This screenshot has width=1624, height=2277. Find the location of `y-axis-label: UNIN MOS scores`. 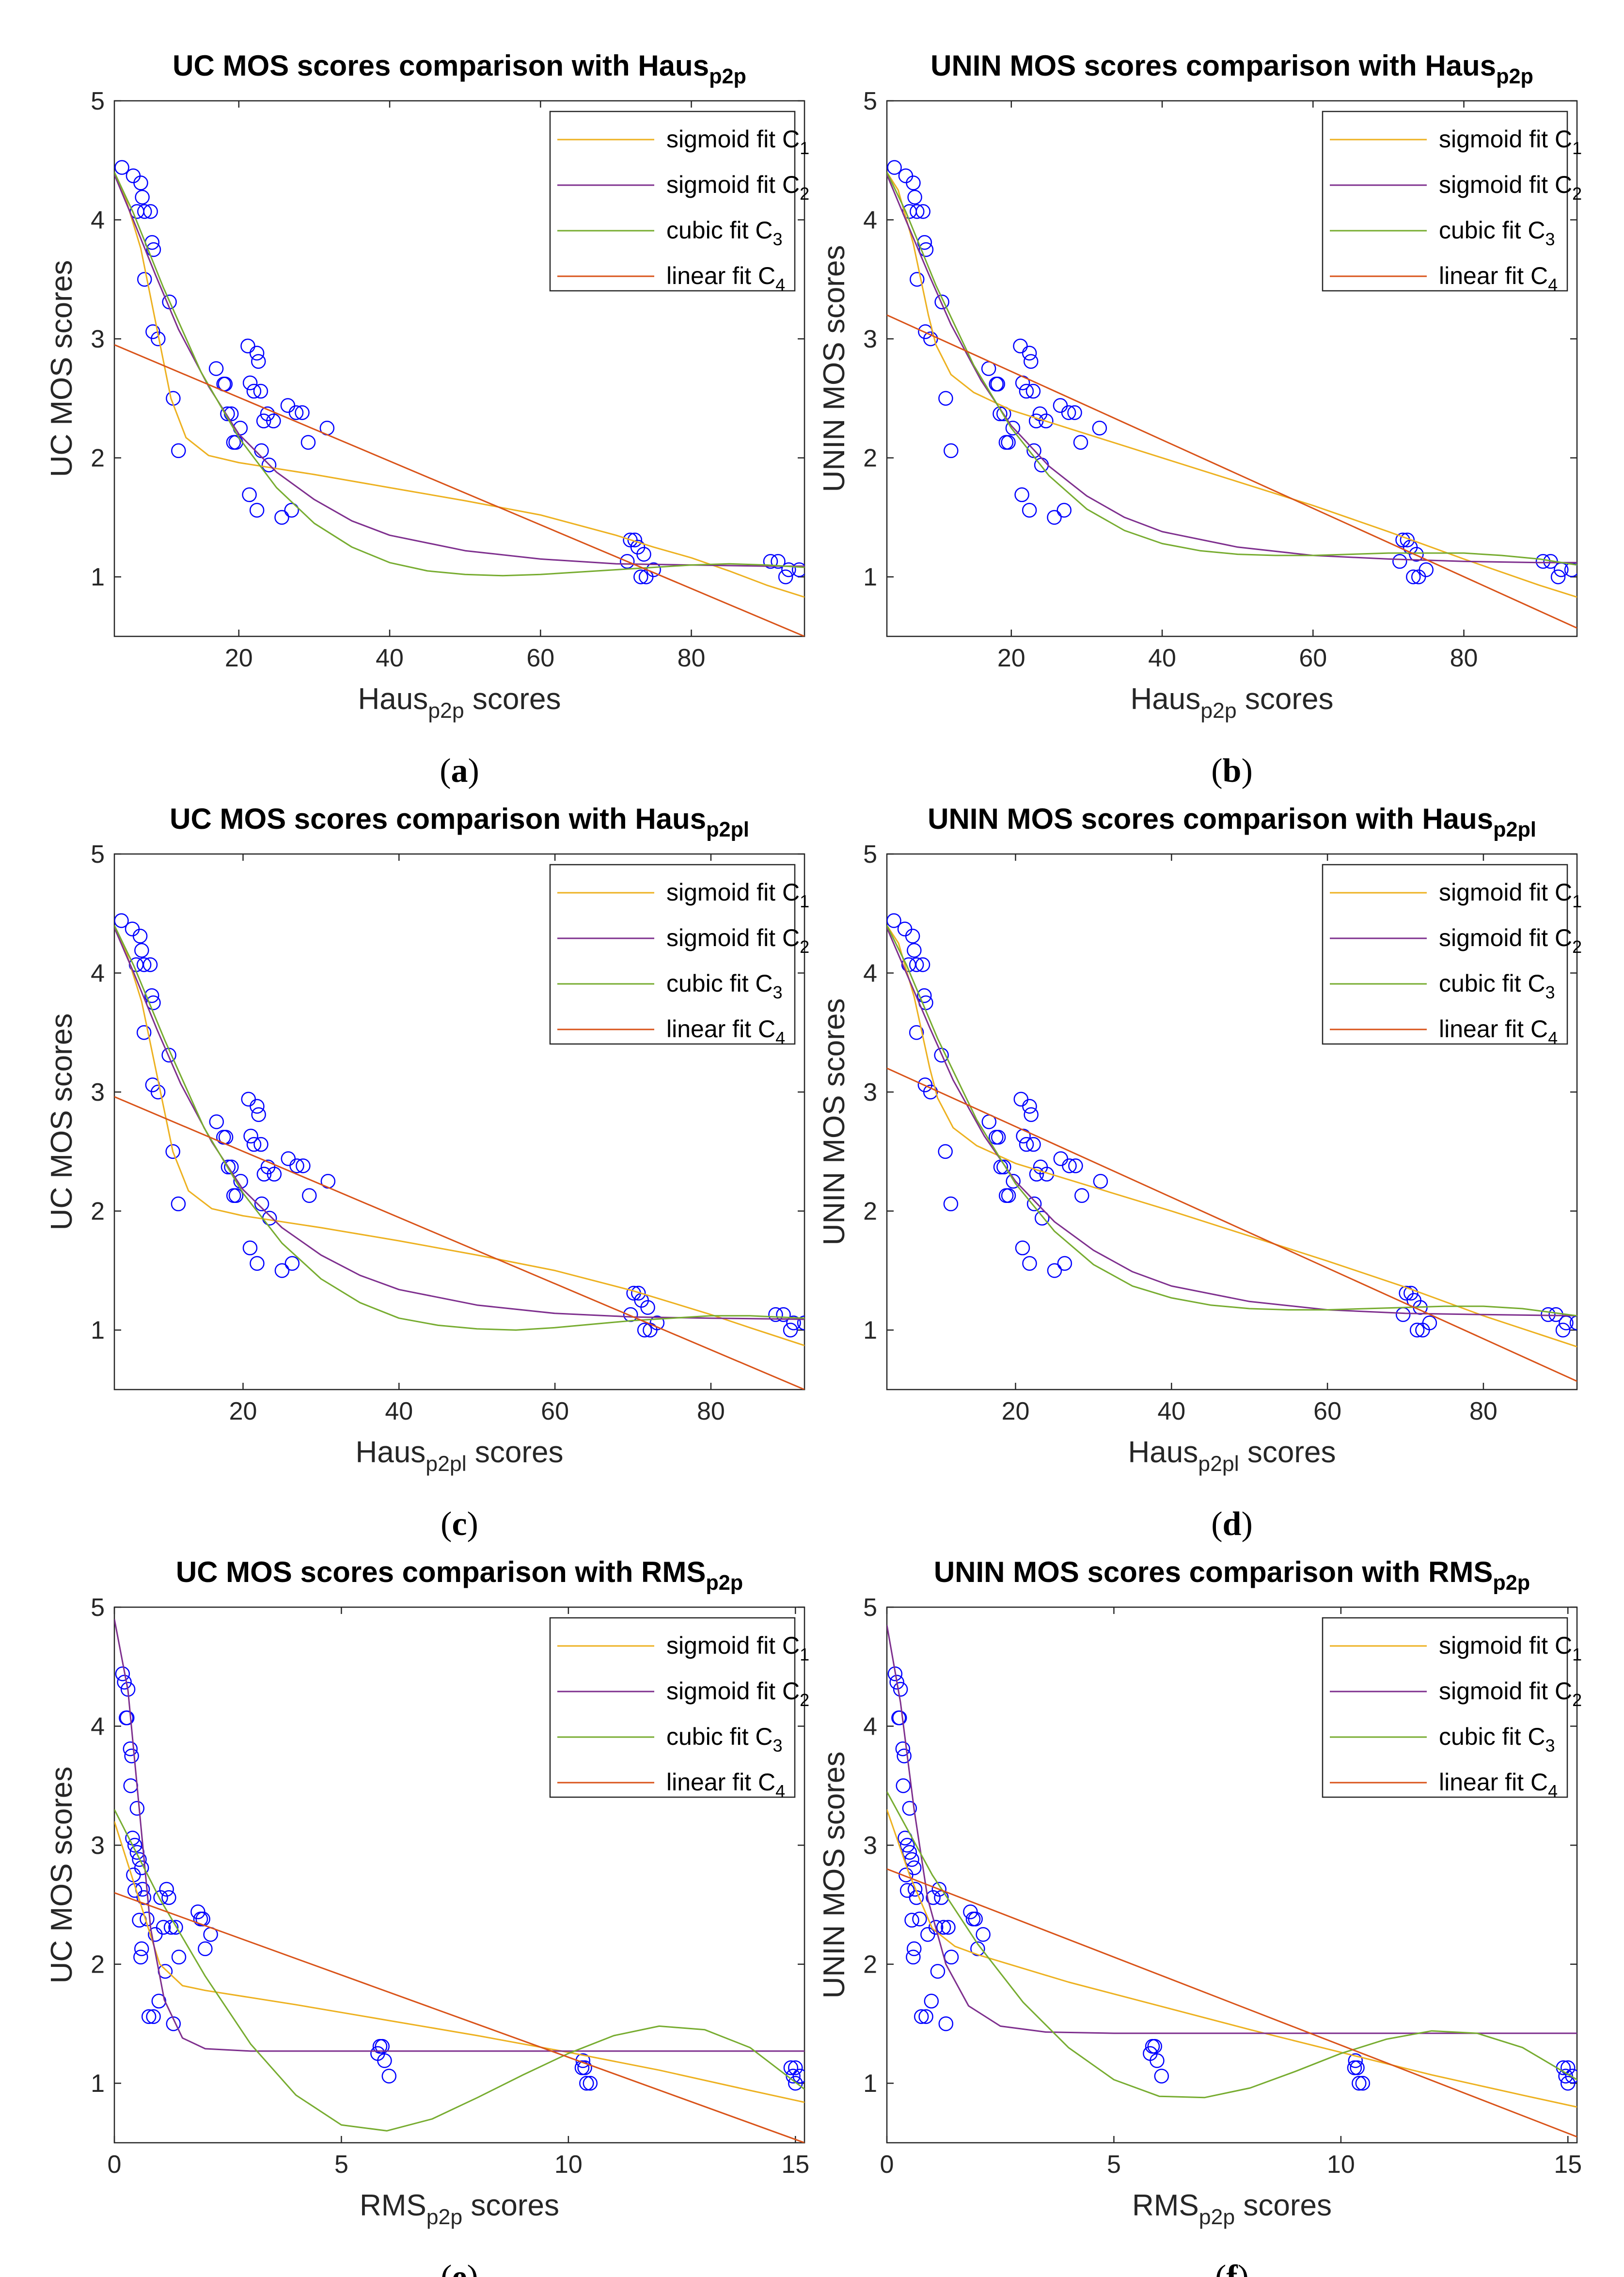

y-axis-label: UNIN MOS scores is located at coordinates (834, 1122).